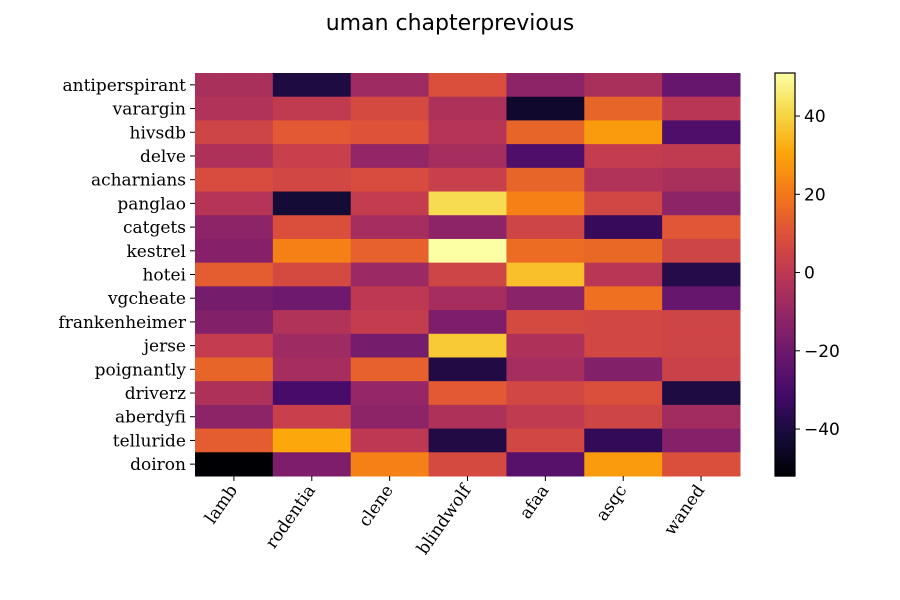 The image size is (900, 600). Describe the element at coordinates (149, 441) in the screenshot. I see `row-label: telluride` at that location.